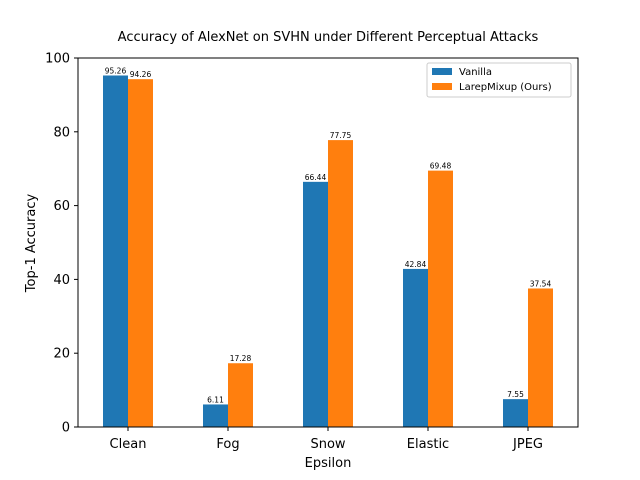 The height and width of the screenshot is (480, 640). I want to click on data-label: 66.44, so click(316, 177).